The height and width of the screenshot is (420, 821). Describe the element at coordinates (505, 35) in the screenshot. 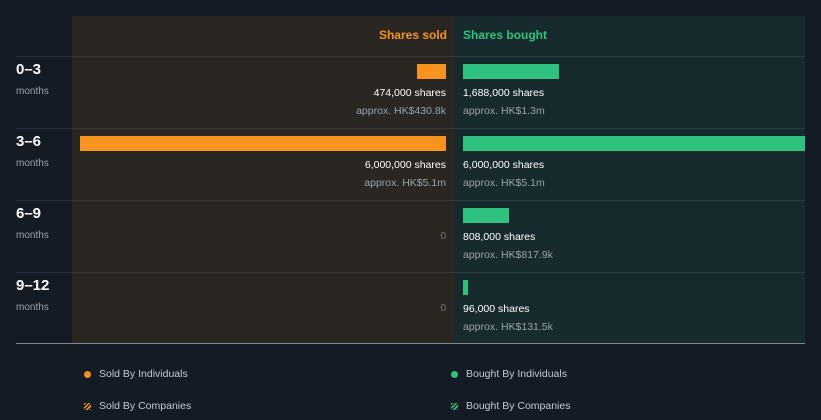

I see `shares-bought-header: Shares bought` at that location.